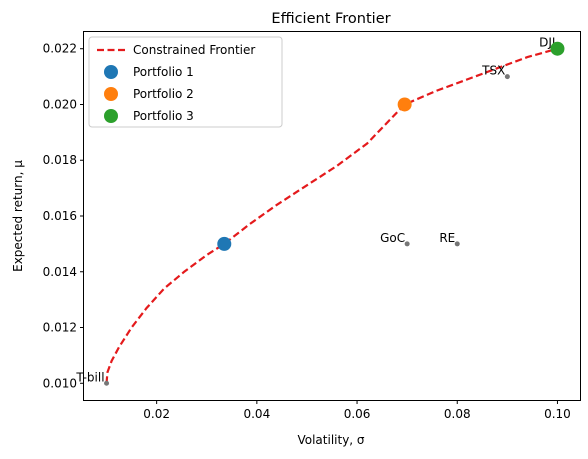 The image size is (588, 459). I want to click on x-tick-label: 0.08, so click(457, 414).